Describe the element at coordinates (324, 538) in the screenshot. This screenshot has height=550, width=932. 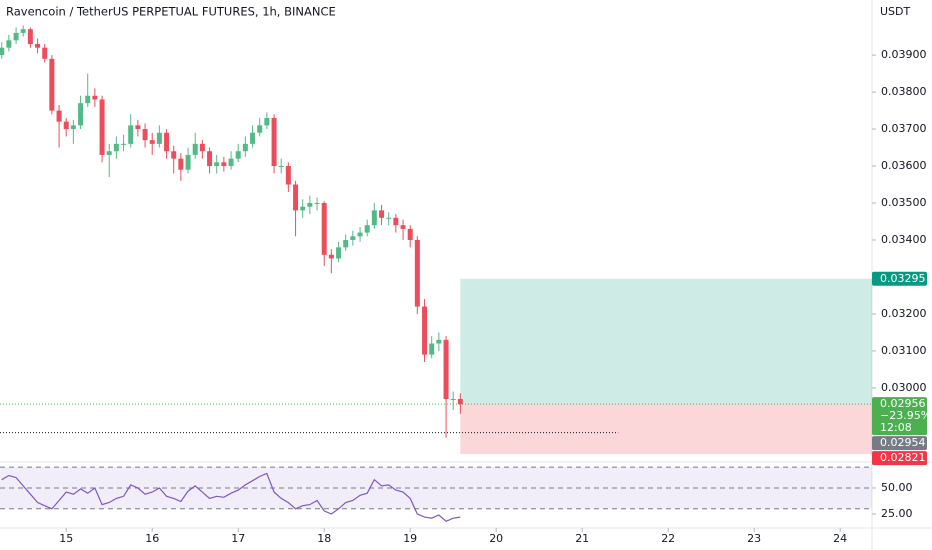
I see `x-tick-label: 18` at that location.